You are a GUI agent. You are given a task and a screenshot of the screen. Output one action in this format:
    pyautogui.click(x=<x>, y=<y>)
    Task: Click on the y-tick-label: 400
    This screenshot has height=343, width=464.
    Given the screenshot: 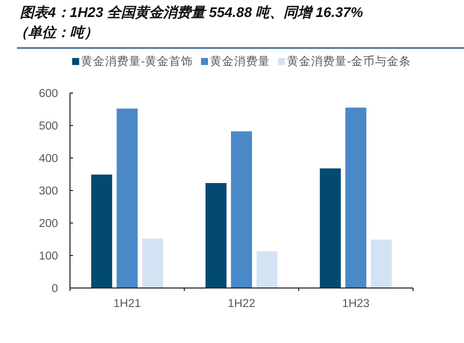 What is the action you would take?
    pyautogui.click(x=48, y=159)
    